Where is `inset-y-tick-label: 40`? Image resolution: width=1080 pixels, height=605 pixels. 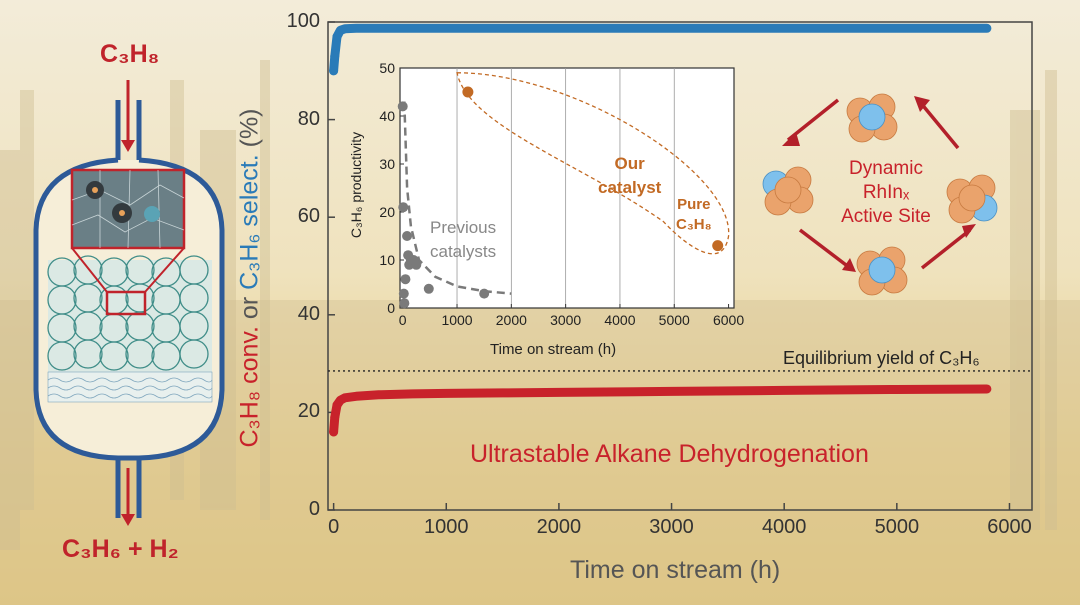 inset-y-tick-label: 40 is located at coordinates (387, 116).